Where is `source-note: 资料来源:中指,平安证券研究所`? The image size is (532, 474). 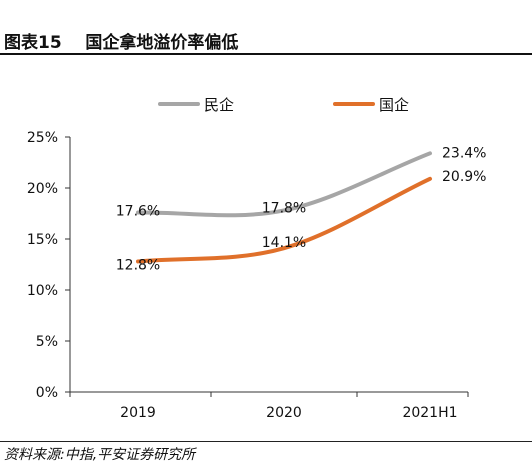 source-note: 资料来源:中指,平安证券研究所 is located at coordinates (100, 455).